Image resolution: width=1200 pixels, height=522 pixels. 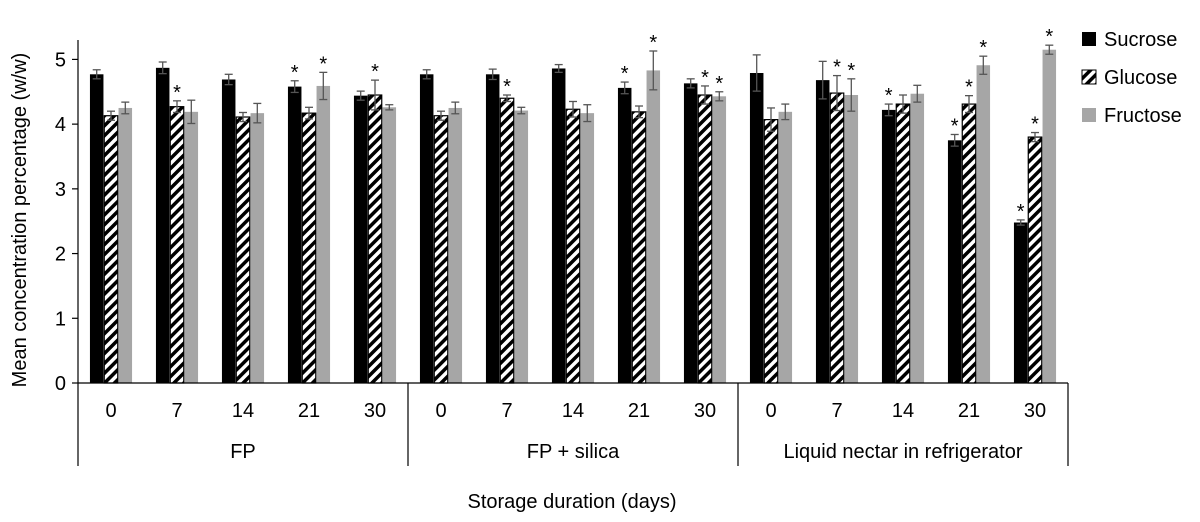 What do you see at coordinates (243, 452) in the screenshot?
I see `group-label: FP` at bounding box center [243, 452].